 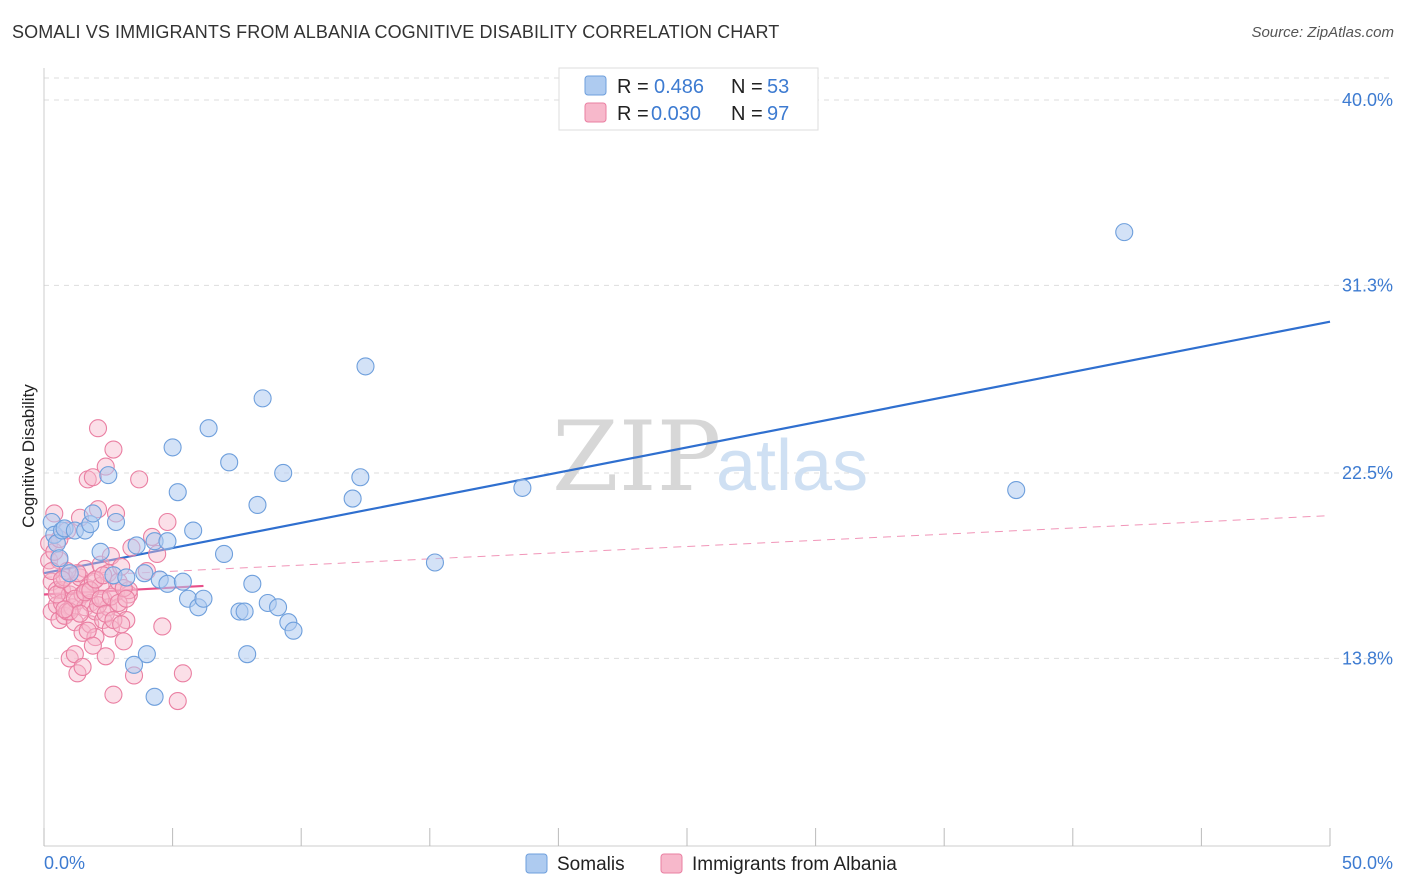 What do you see at coordinates (1367, 473) in the screenshot?
I see `y-tick-label: 22.5%` at bounding box center [1367, 473].